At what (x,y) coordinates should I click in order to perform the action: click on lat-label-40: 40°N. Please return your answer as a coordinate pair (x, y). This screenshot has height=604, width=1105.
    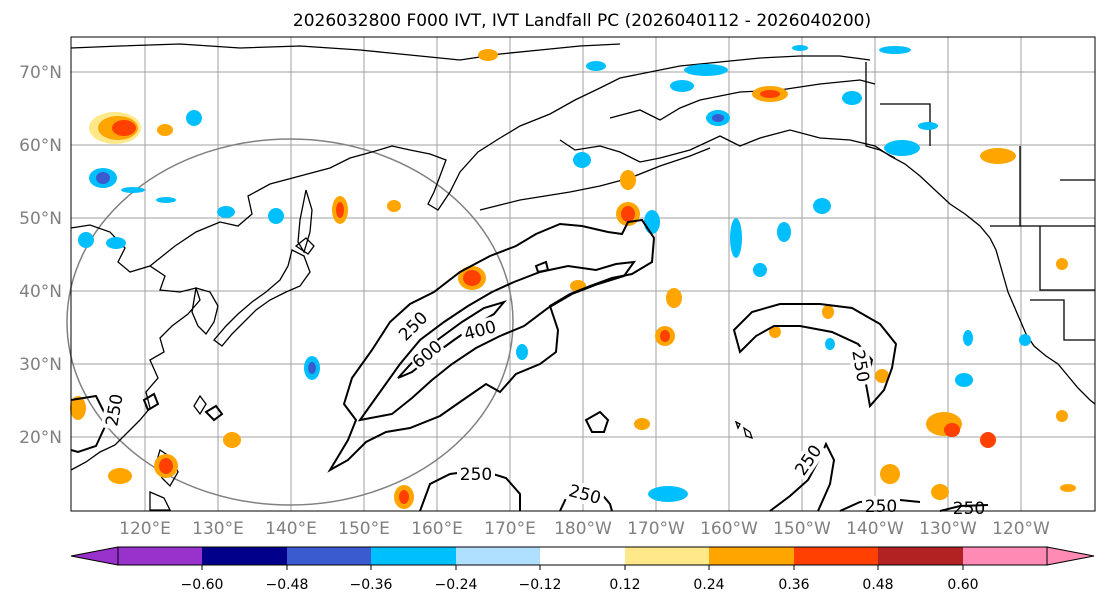
    Looking at the image, I should click on (40, 292).